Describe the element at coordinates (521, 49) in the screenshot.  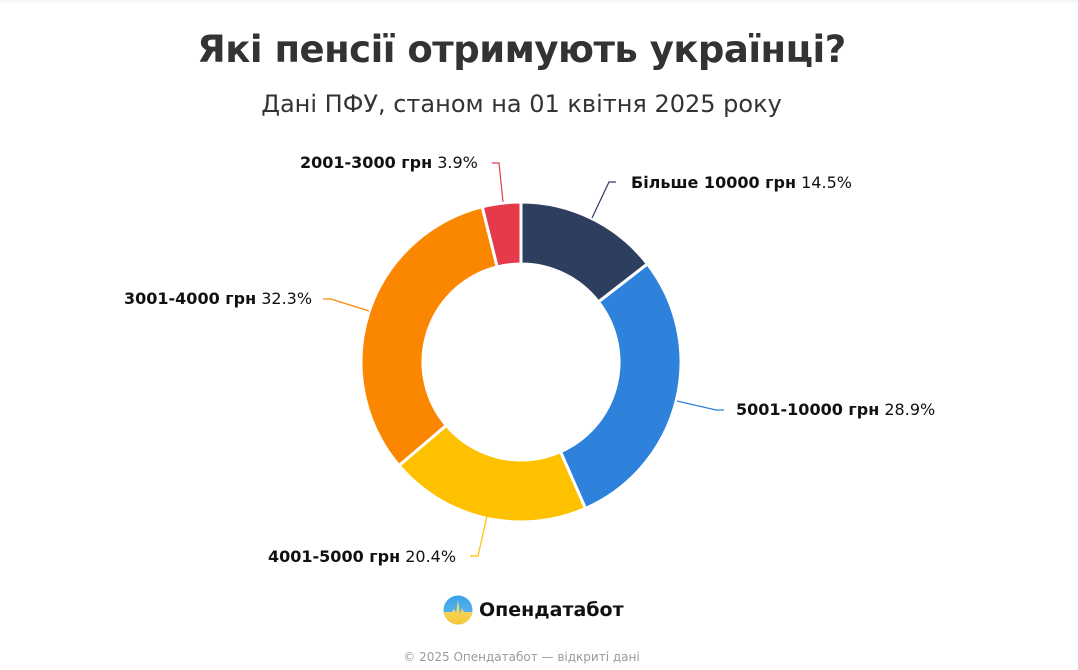
I see `chart-title: Які пенсії отримують українці?` at that location.